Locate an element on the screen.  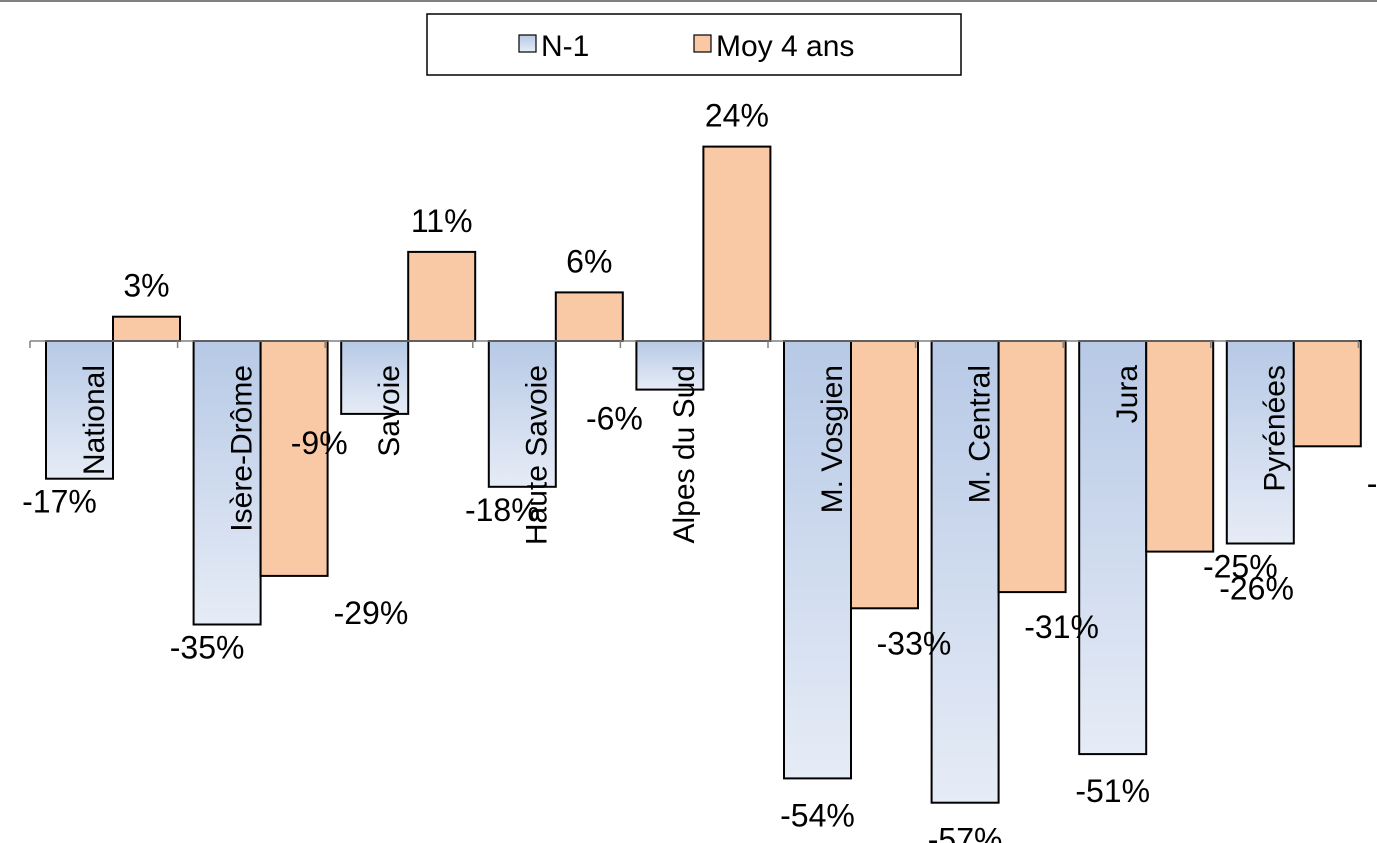
category-label-national: National is located at coordinates (94, 420).